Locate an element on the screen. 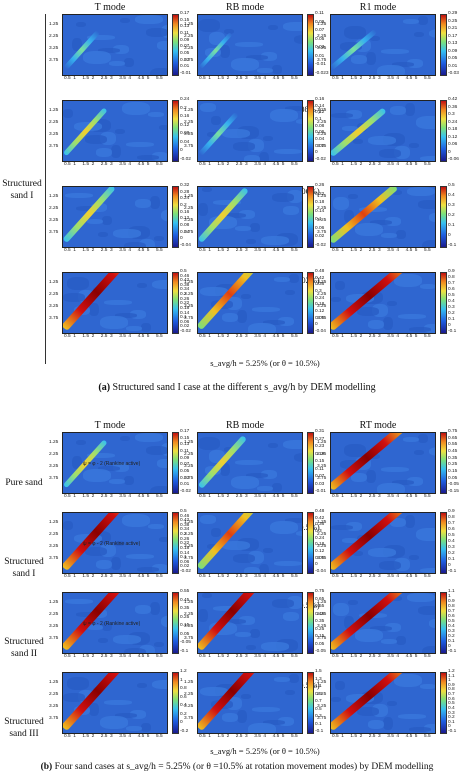 The image size is (474, 779). colorbar-tick-label: 0.65 is located at coordinates (453, 438).